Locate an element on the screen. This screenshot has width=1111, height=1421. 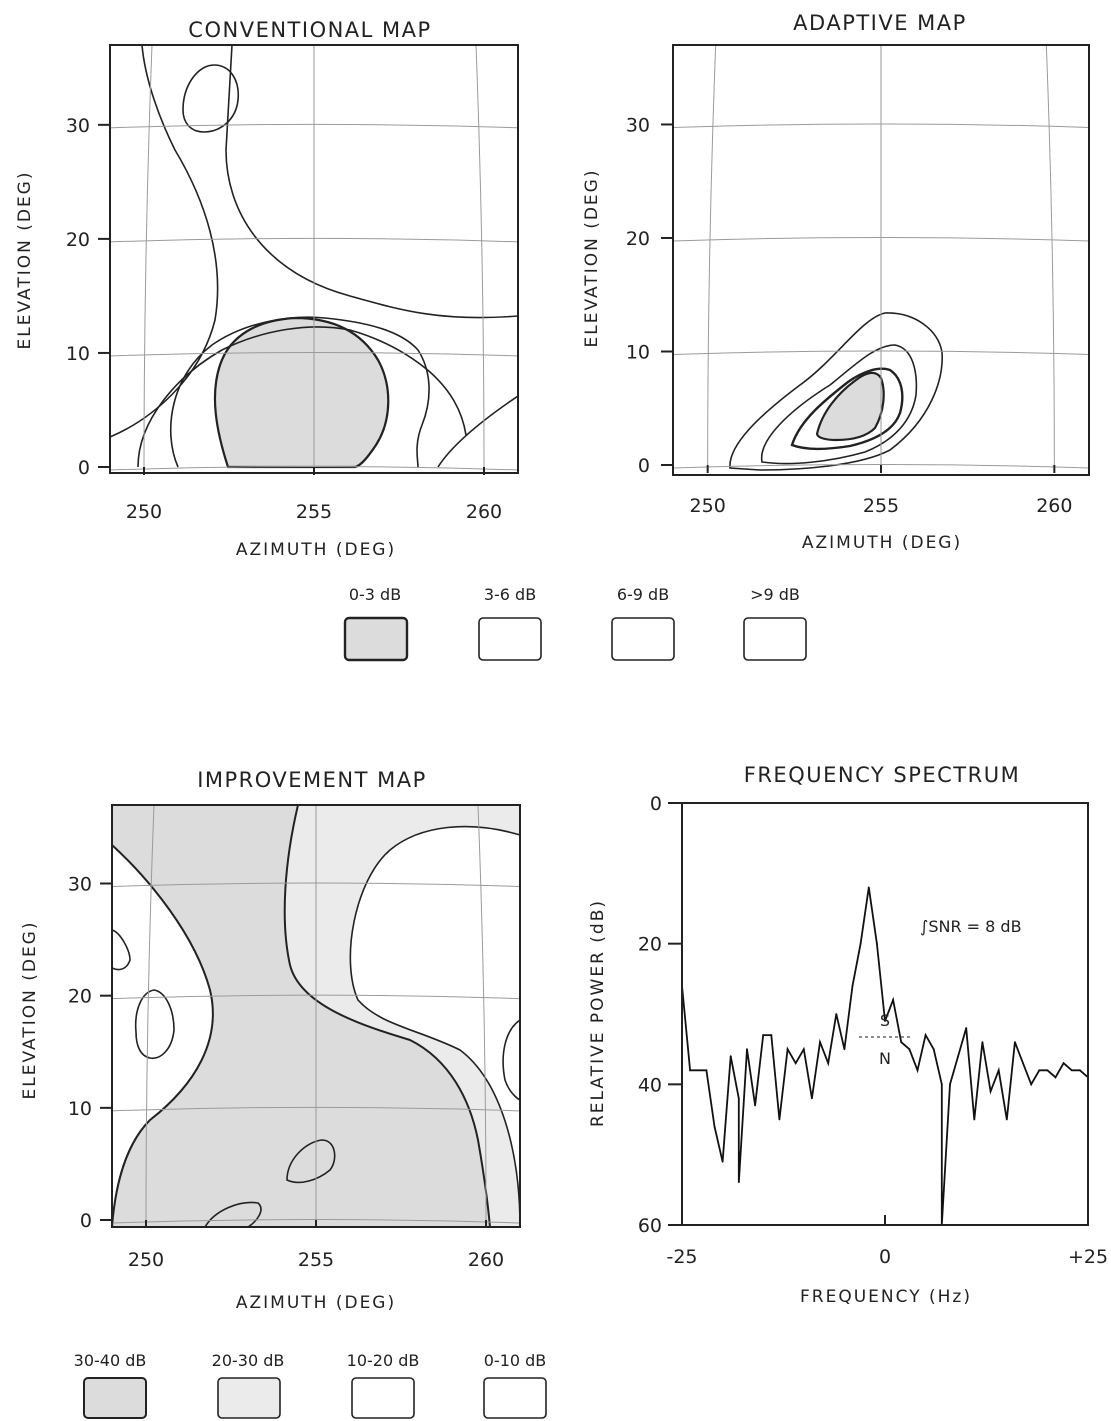
conventional-ticks: 250 255 260 0 10 20 30 is located at coordinates (284, 319).